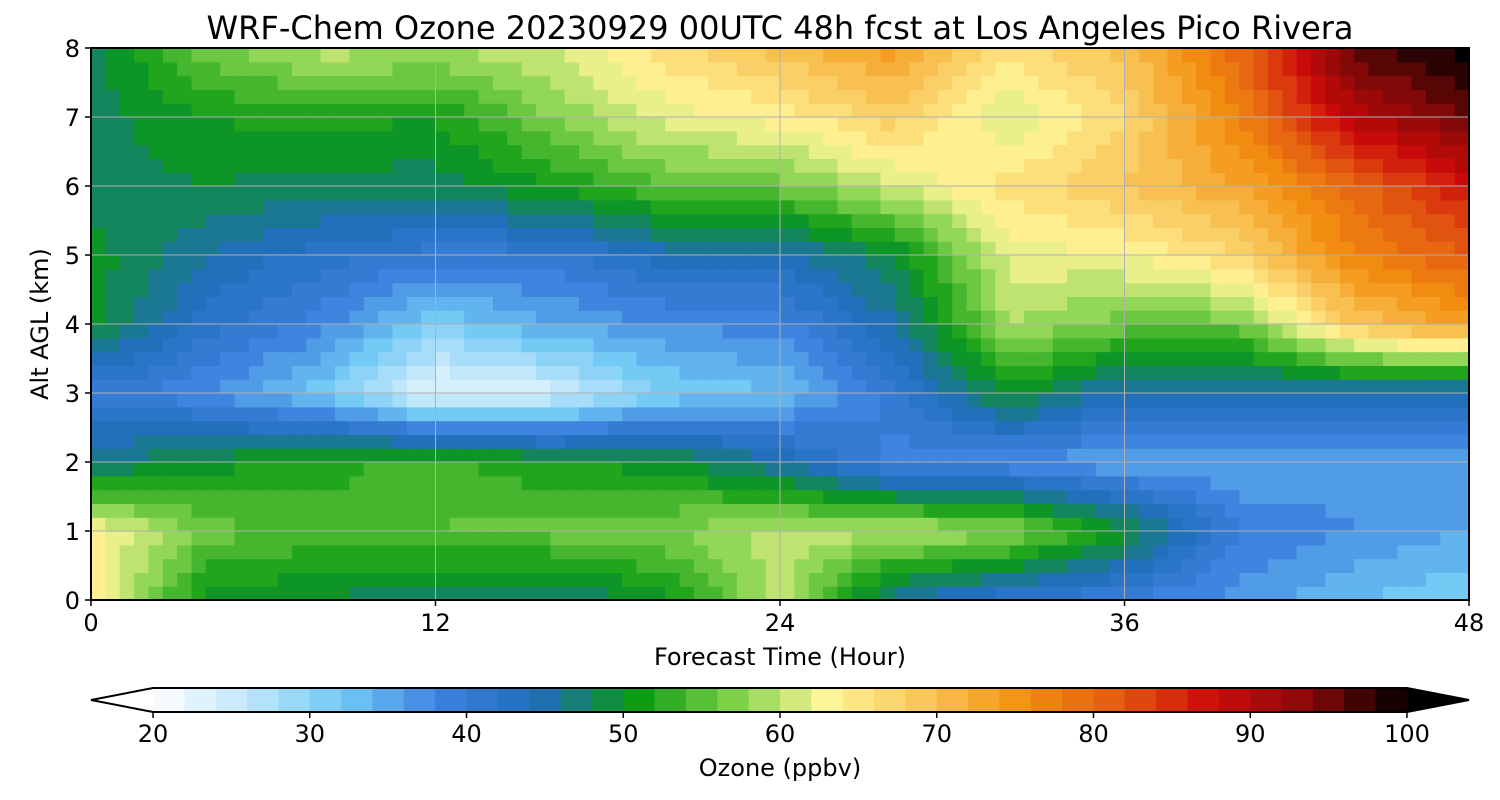  I want to click on x-tick-label: 24, so click(780, 623).